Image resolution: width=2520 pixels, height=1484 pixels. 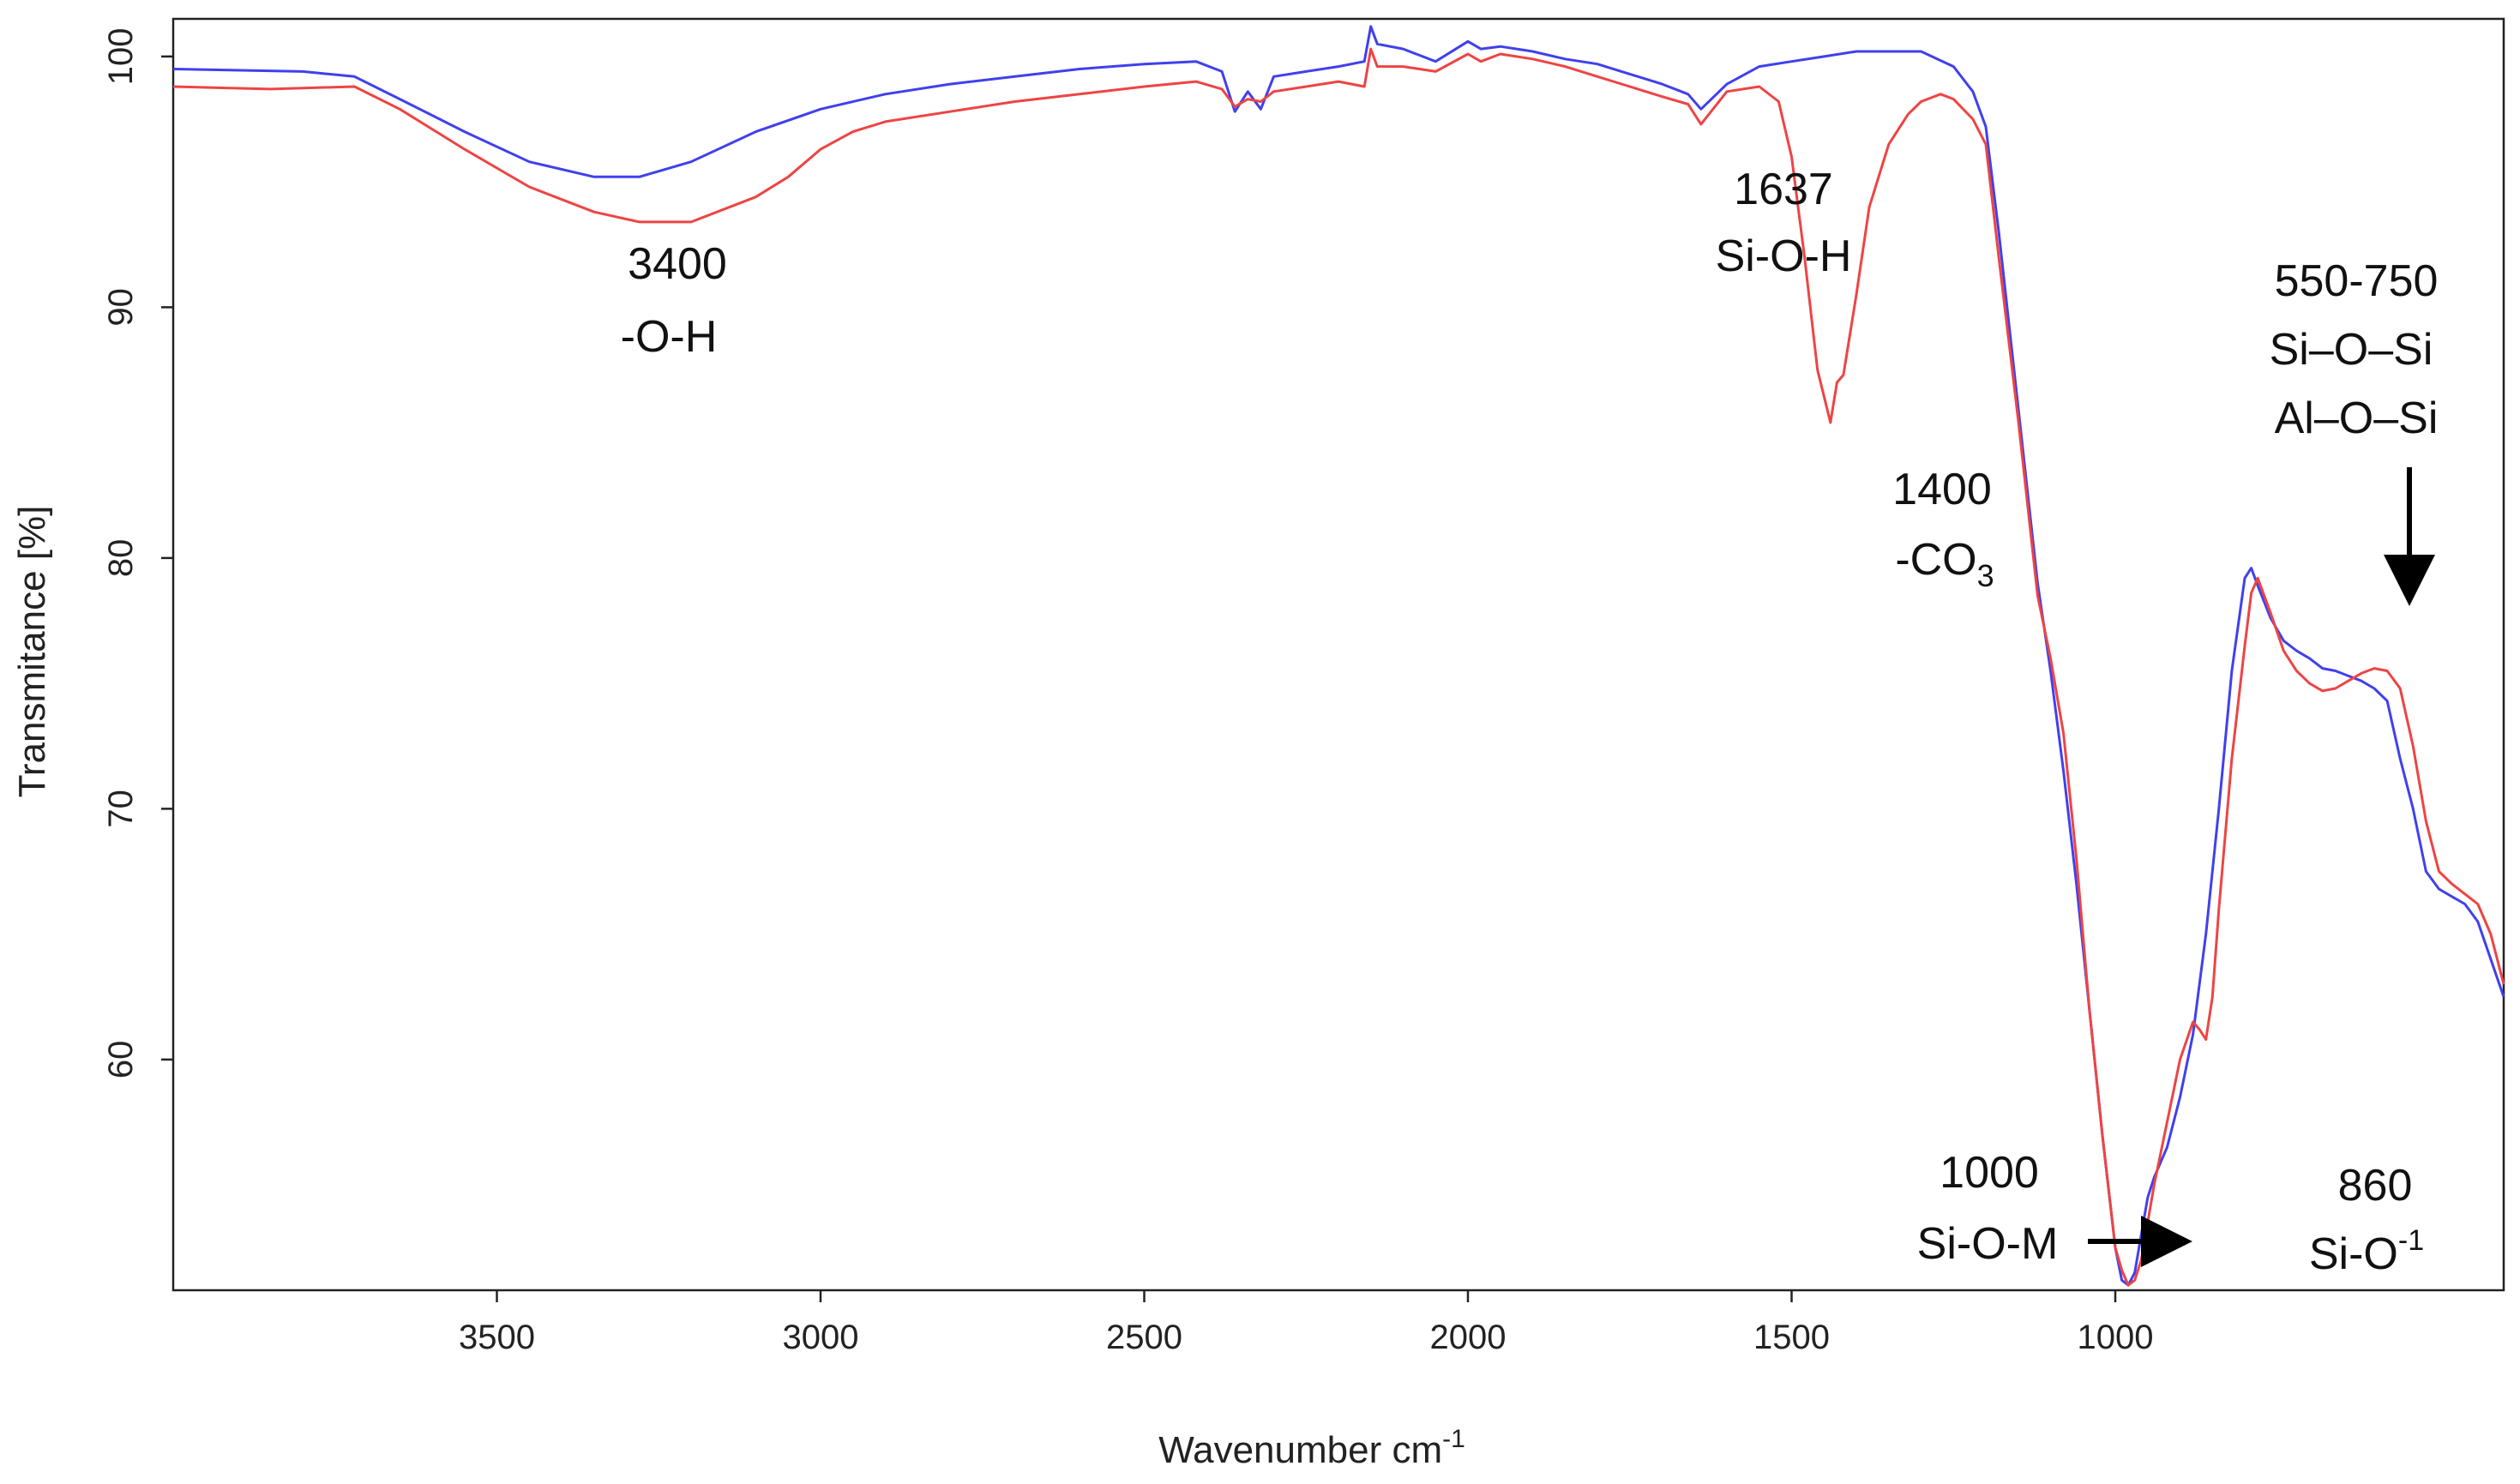 I want to click on x-axis-title: Wavenumber cm-1, so click(x=1311, y=1448).